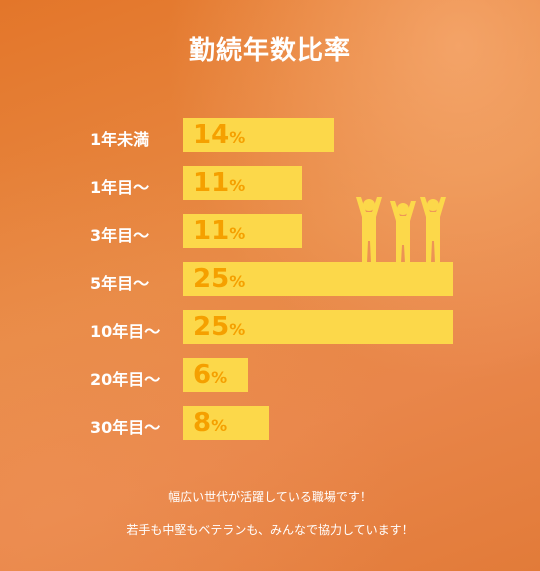 The height and width of the screenshot is (571, 540). What do you see at coordinates (401, 230) in the screenshot?
I see `people-cheering-icon` at bounding box center [401, 230].